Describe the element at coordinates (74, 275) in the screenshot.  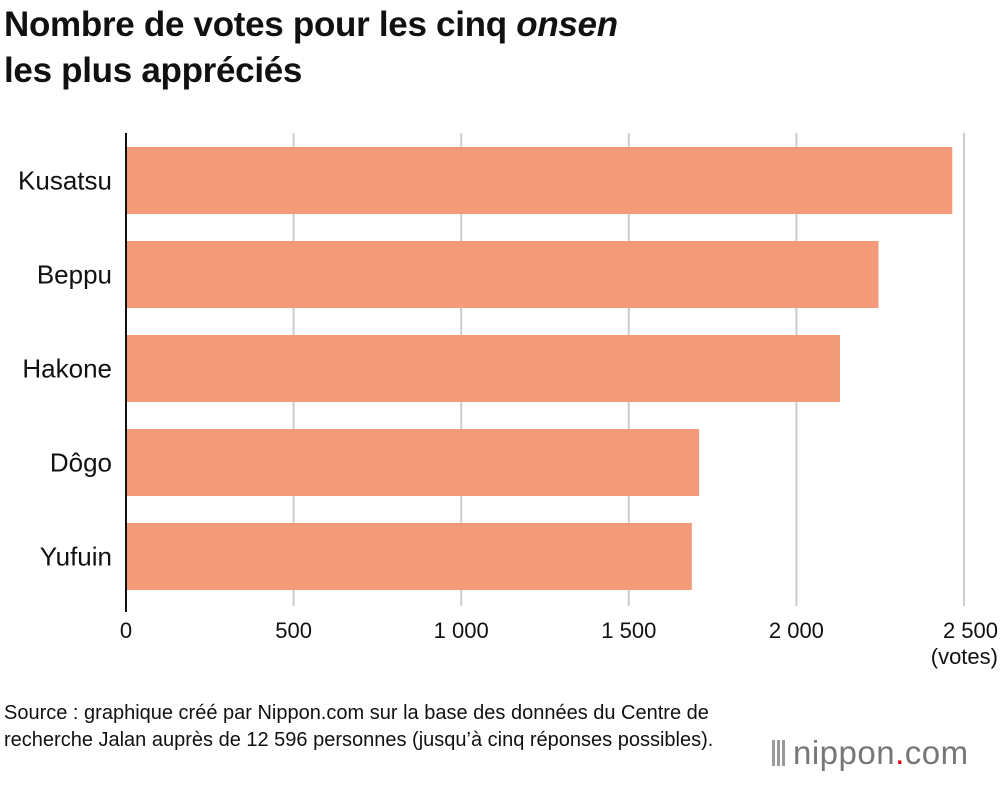
I see `category-label: Beppu` at that location.